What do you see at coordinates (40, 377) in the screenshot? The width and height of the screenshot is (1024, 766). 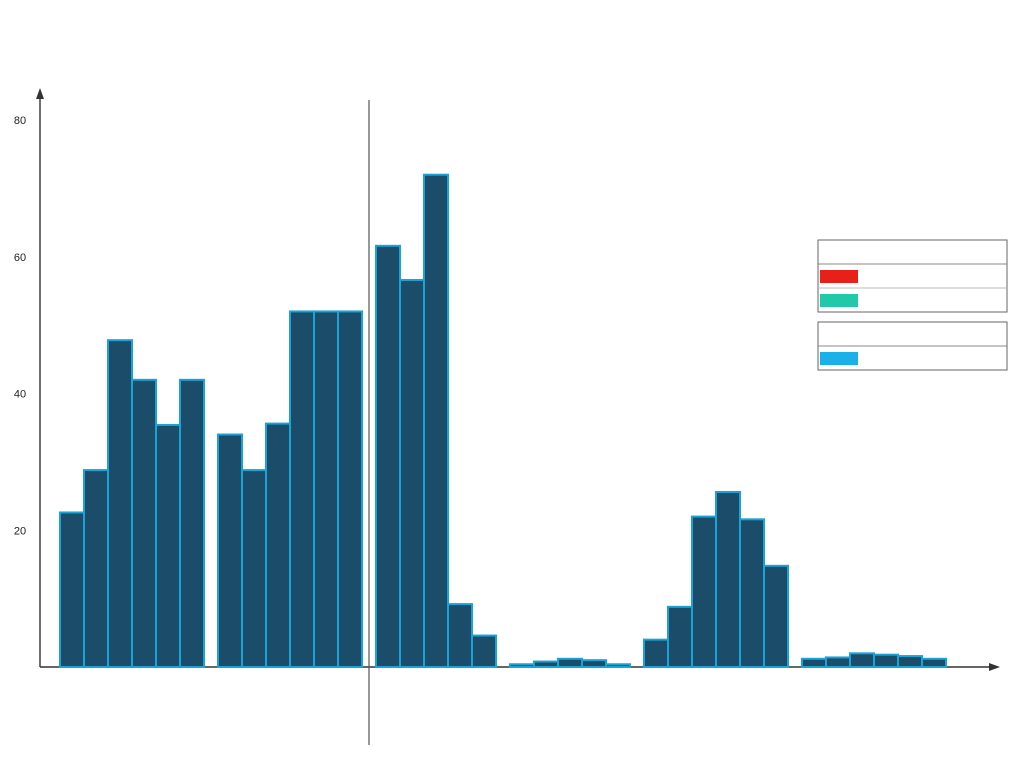 I see `y-axis` at bounding box center [40, 377].